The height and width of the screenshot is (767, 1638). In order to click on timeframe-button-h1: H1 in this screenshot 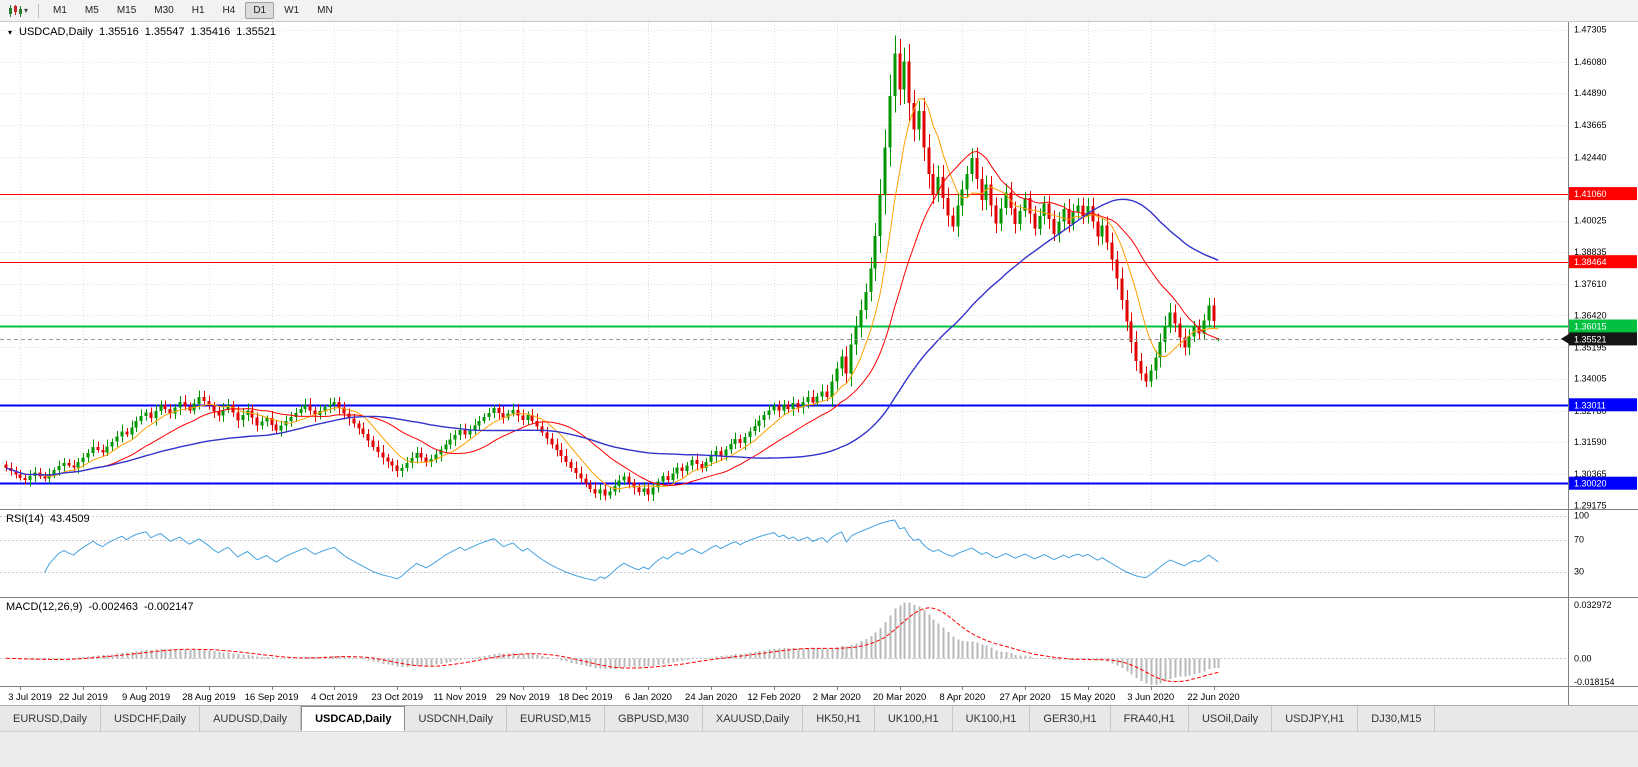, I will do `click(198, 10)`.